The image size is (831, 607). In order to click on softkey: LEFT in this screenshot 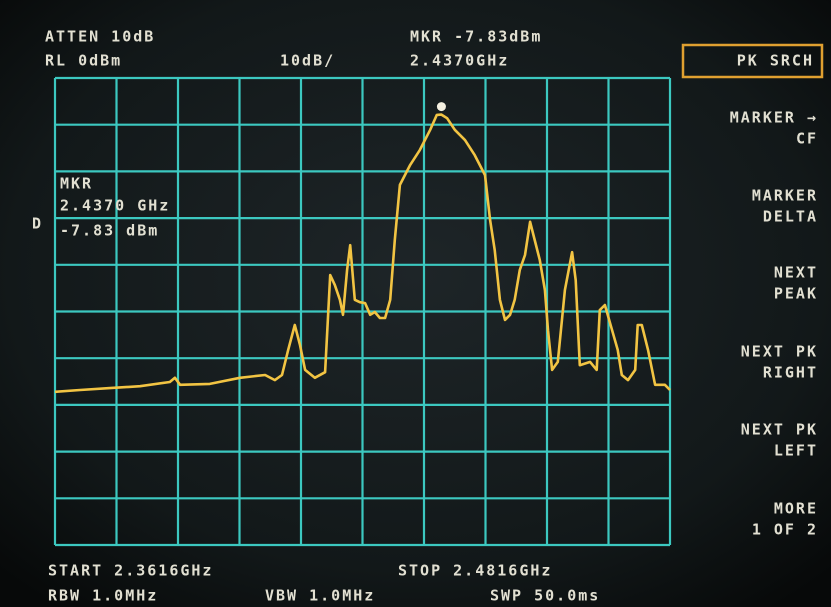, I will do `click(796, 451)`.